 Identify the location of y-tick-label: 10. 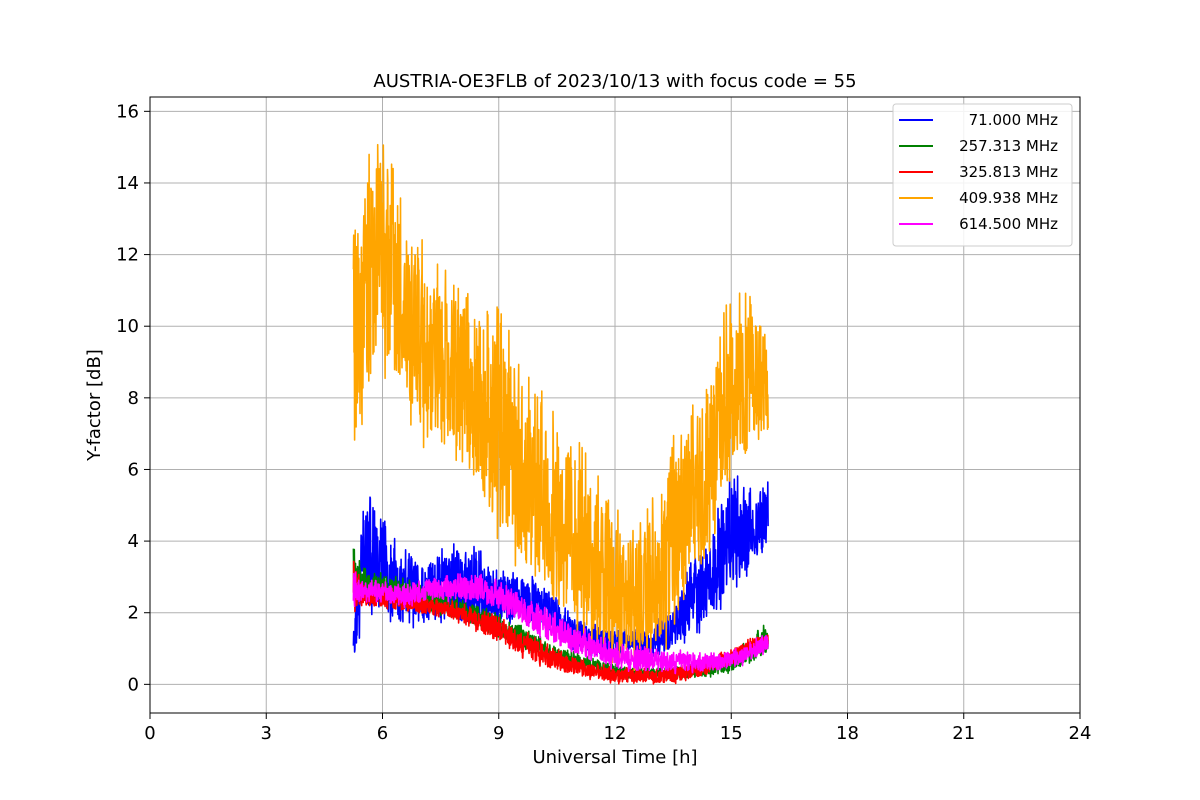
(127, 326).